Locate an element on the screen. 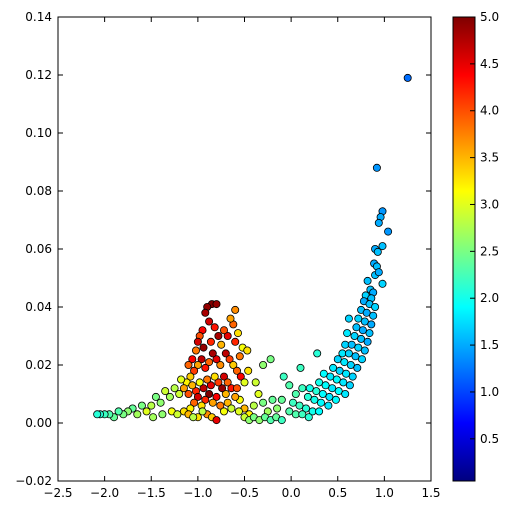 This screenshot has height=511, width=514. y-tick-label: −0.02 is located at coordinates (33, 481).